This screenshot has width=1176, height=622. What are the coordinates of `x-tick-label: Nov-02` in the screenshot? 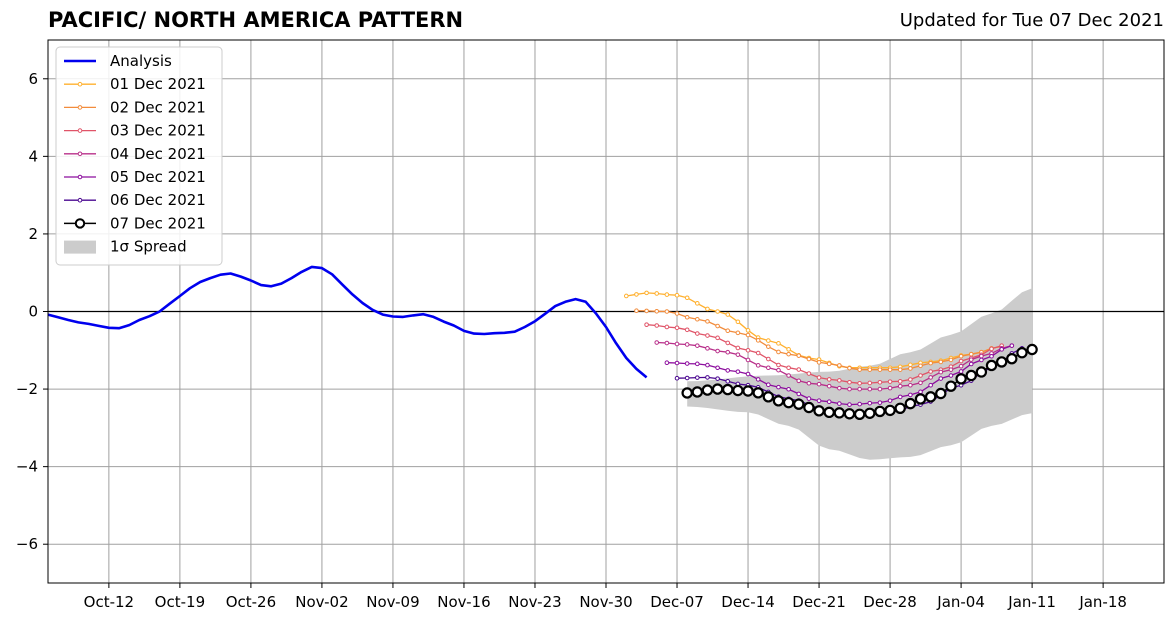 It's located at (321, 602).